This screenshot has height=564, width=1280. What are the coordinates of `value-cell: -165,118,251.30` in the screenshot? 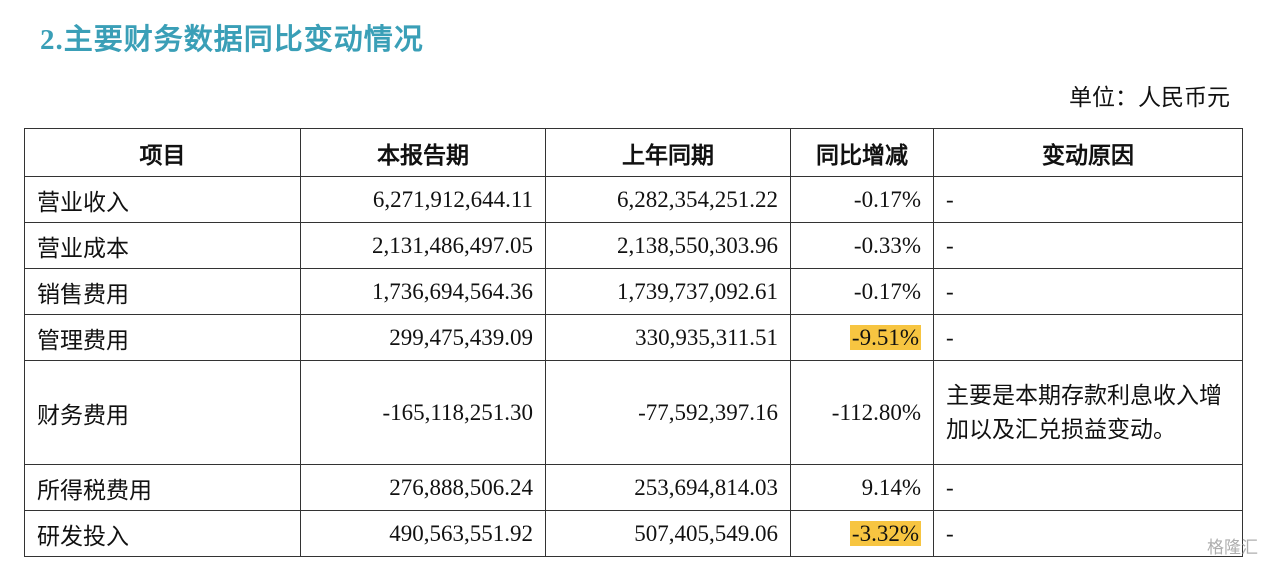 It's located at (423, 412).